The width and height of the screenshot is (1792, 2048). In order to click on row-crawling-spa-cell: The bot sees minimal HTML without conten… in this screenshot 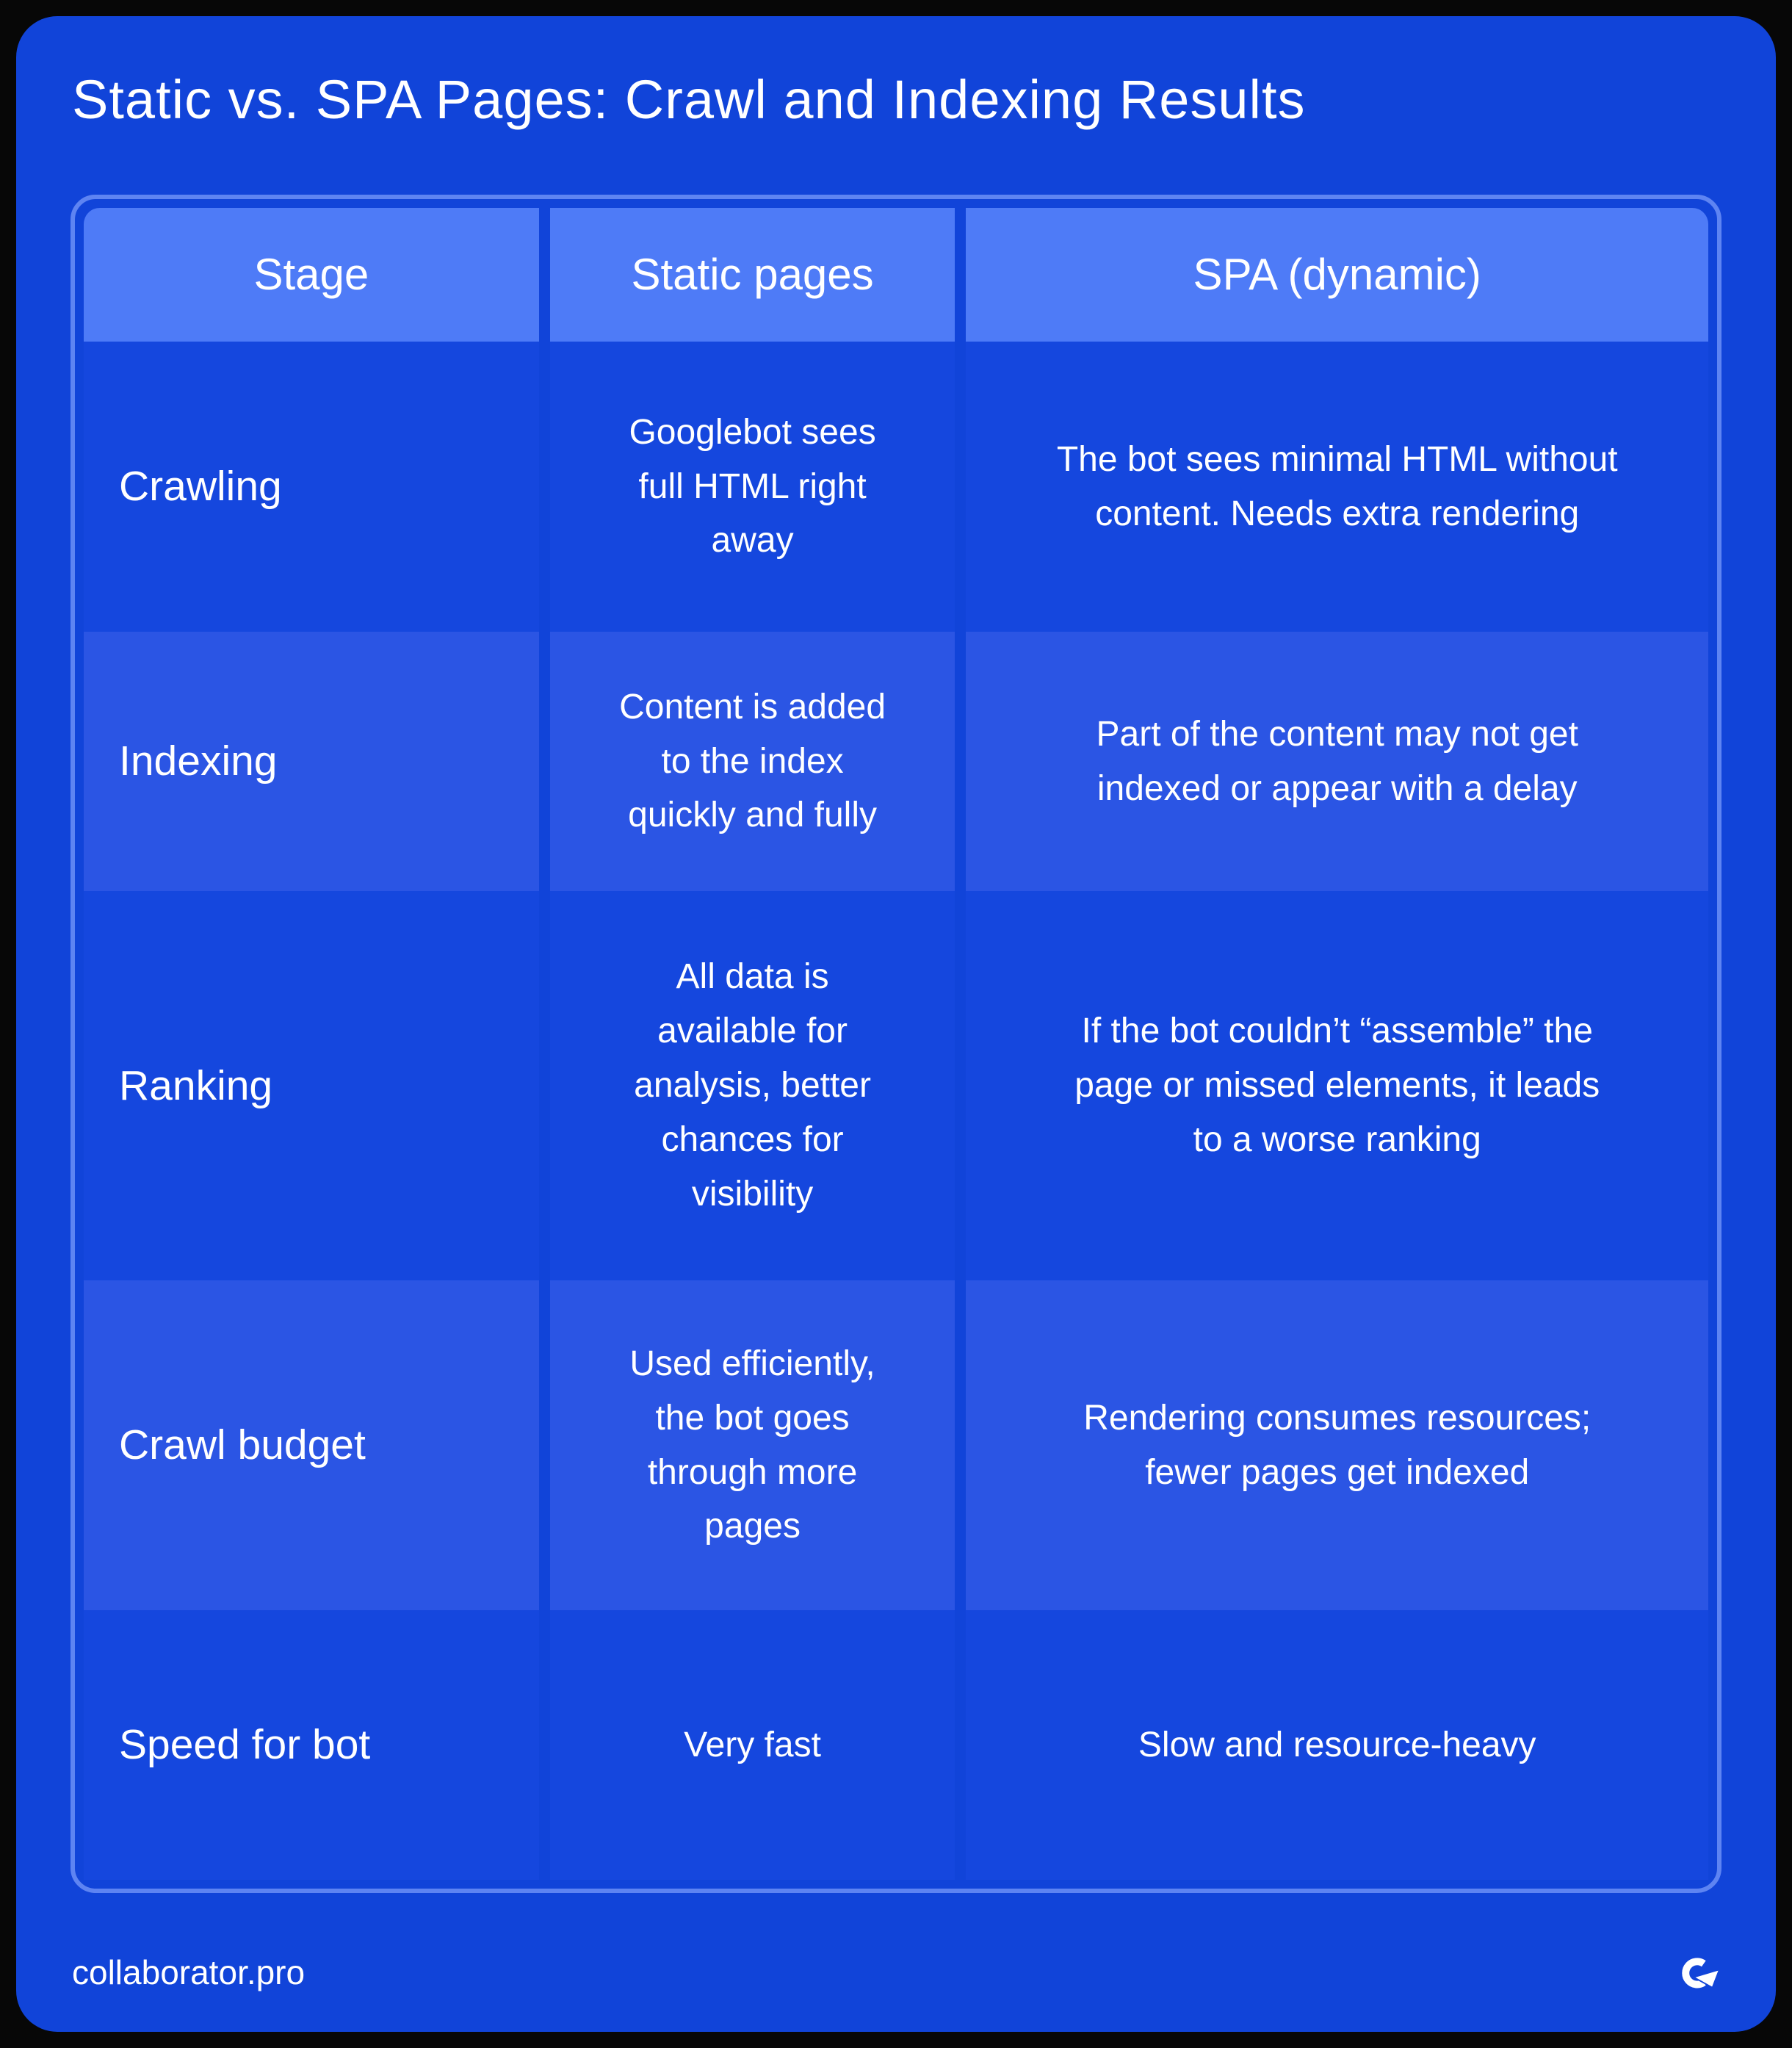, I will do `click(1337, 487)`.